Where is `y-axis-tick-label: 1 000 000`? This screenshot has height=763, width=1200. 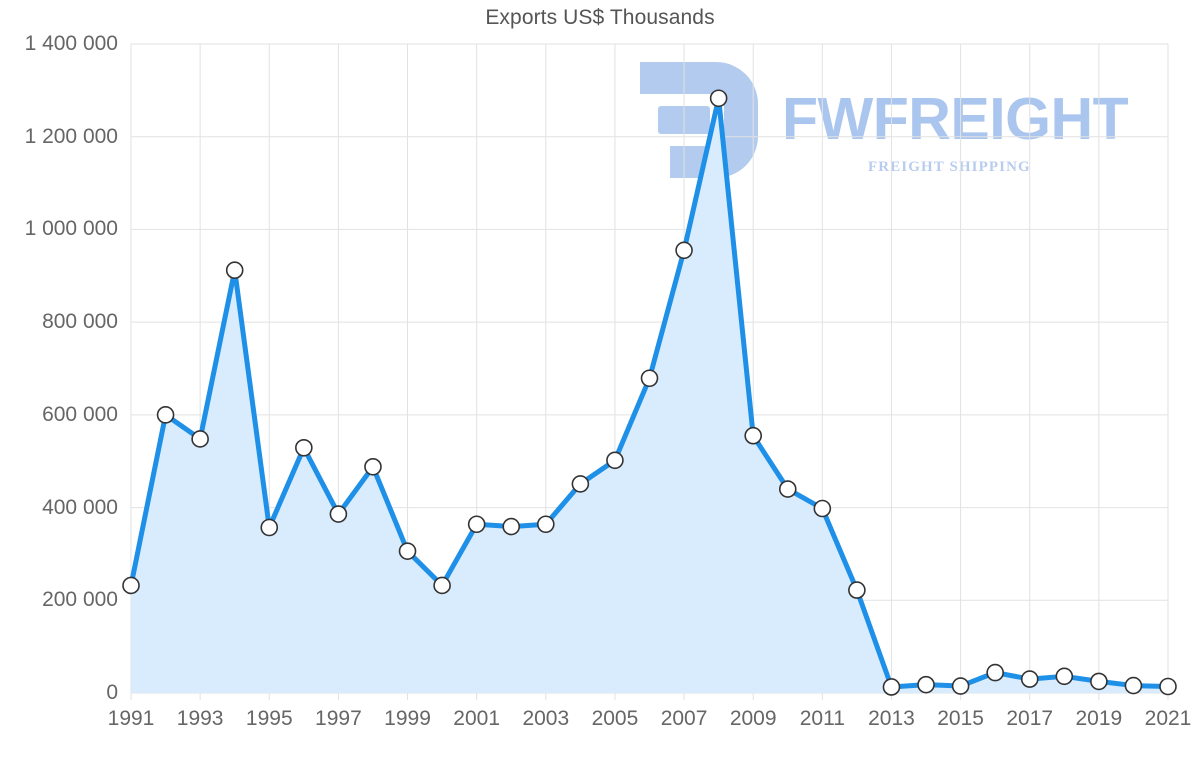
y-axis-tick-label: 1 000 000 is located at coordinates (71, 229).